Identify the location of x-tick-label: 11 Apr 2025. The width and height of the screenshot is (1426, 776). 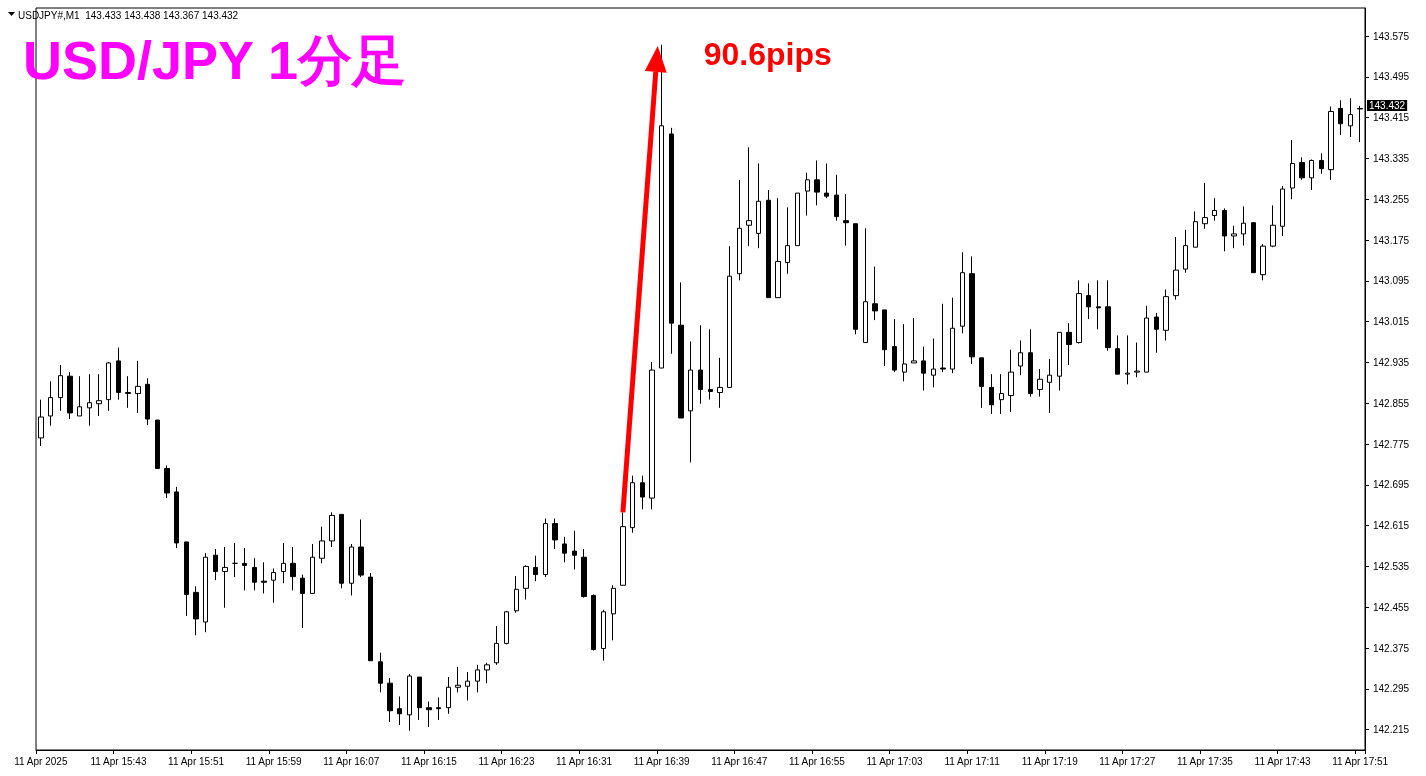
(41, 761).